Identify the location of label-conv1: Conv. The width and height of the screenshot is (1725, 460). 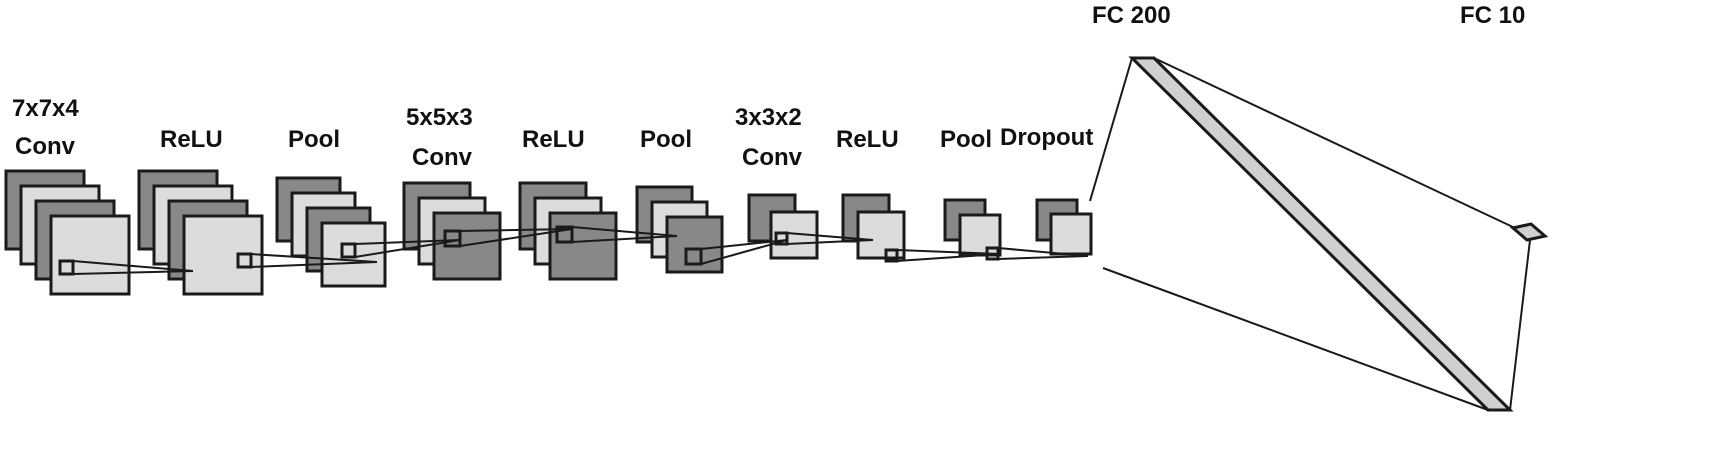
(45, 146).